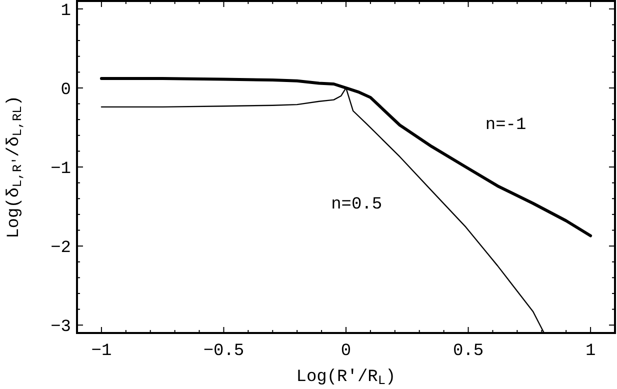 This screenshot has width=617, height=389. What do you see at coordinates (346, 378) in the screenshot?
I see `x-axis-title: Log(R'/R$_{L}$)` at bounding box center [346, 378].